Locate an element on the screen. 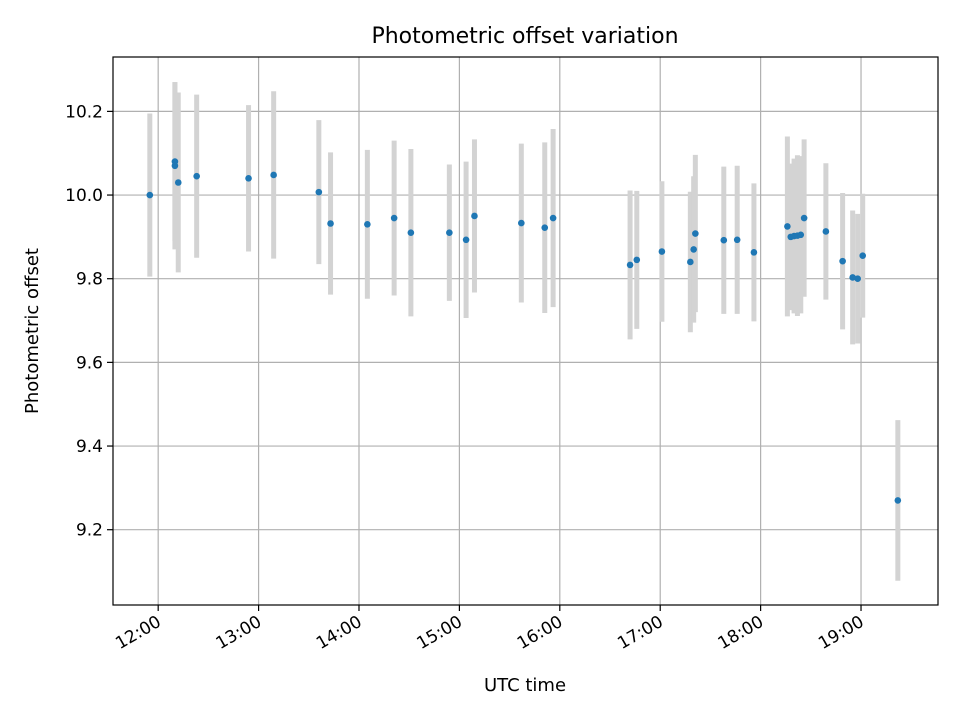 The width and height of the screenshot is (960, 720). y-tick-label: 10.2 is located at coordinates (84, 112).